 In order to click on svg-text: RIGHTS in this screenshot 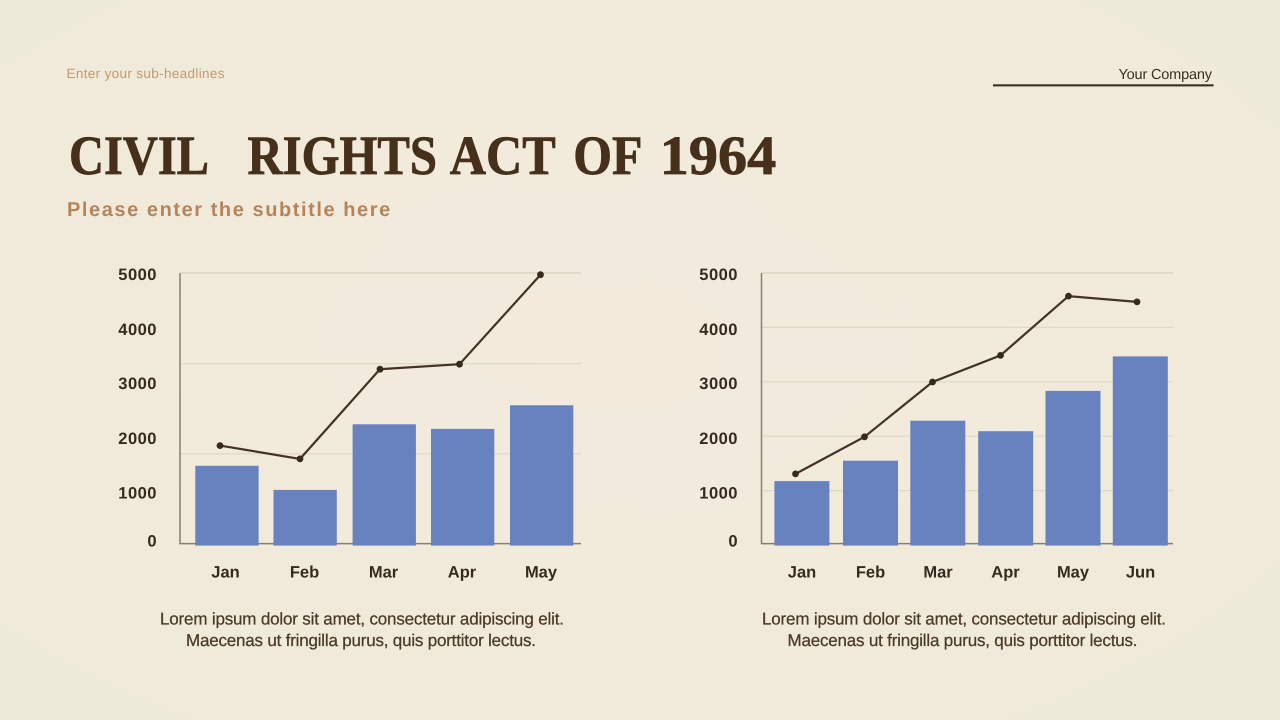, I will do `click(343, 156)`.